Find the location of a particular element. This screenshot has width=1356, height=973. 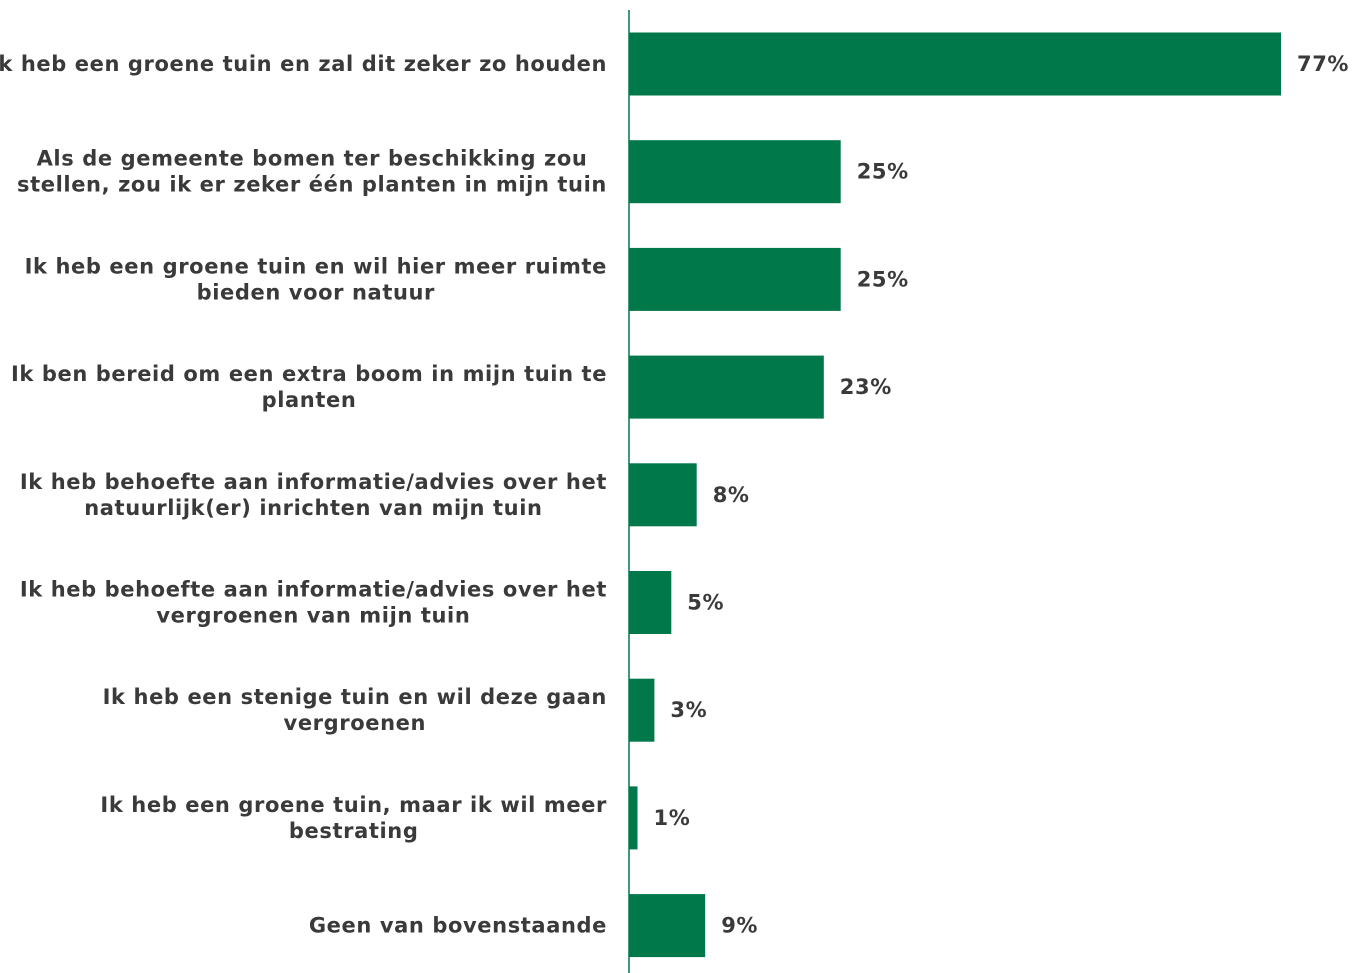

value-label-1: 77% is located at coordinates (1323, 64).